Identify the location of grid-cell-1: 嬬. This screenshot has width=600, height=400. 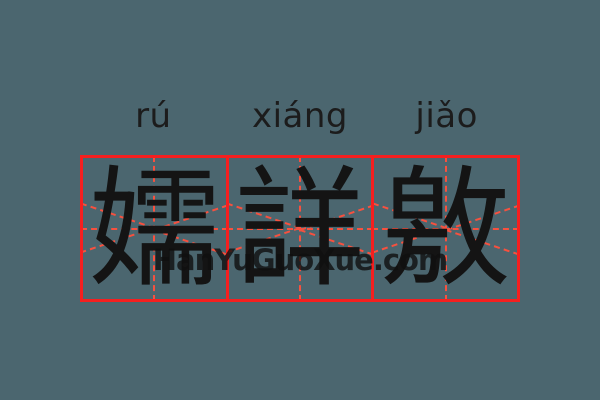
(156, 228).